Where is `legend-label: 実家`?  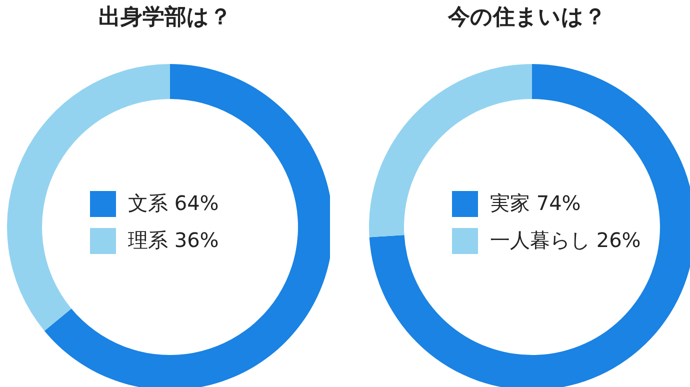
legend-label: 実家 is located at coordinates (510, 203).